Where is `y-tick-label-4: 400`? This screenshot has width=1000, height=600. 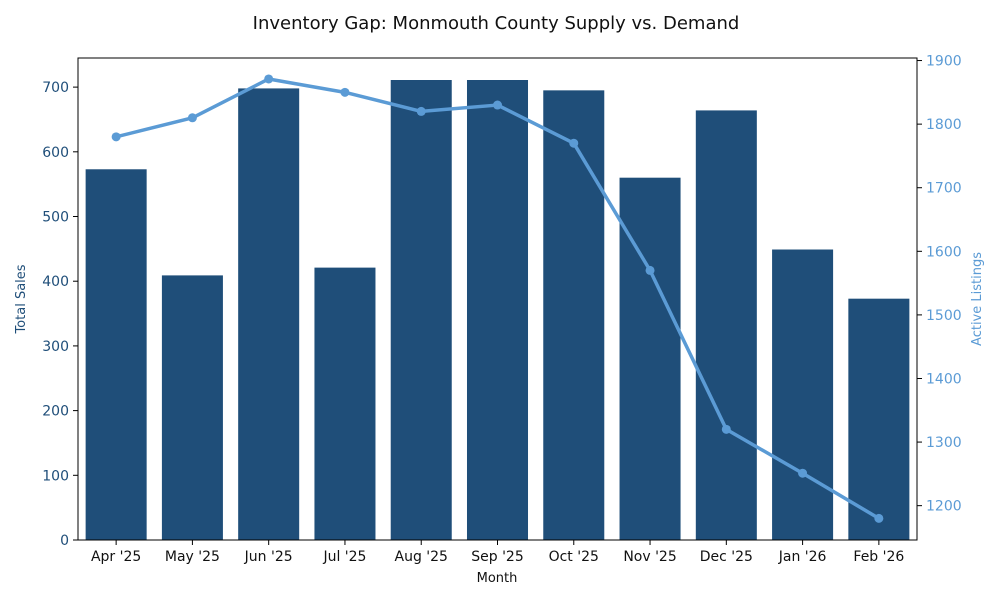 y-tick-label-4: 400 is located at coordinates (55, 282).